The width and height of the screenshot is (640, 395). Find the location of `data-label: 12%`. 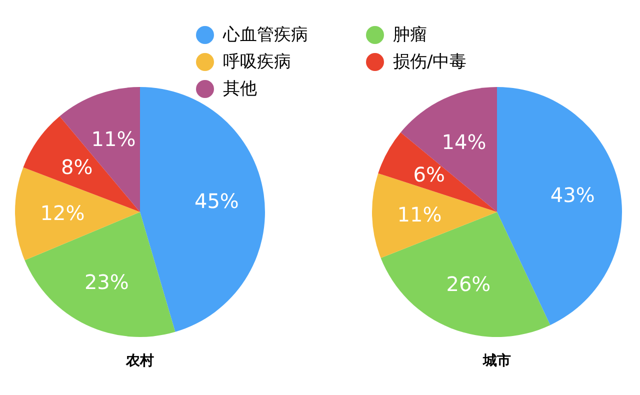

data-label: 12% is located at coordinates (62, 213).